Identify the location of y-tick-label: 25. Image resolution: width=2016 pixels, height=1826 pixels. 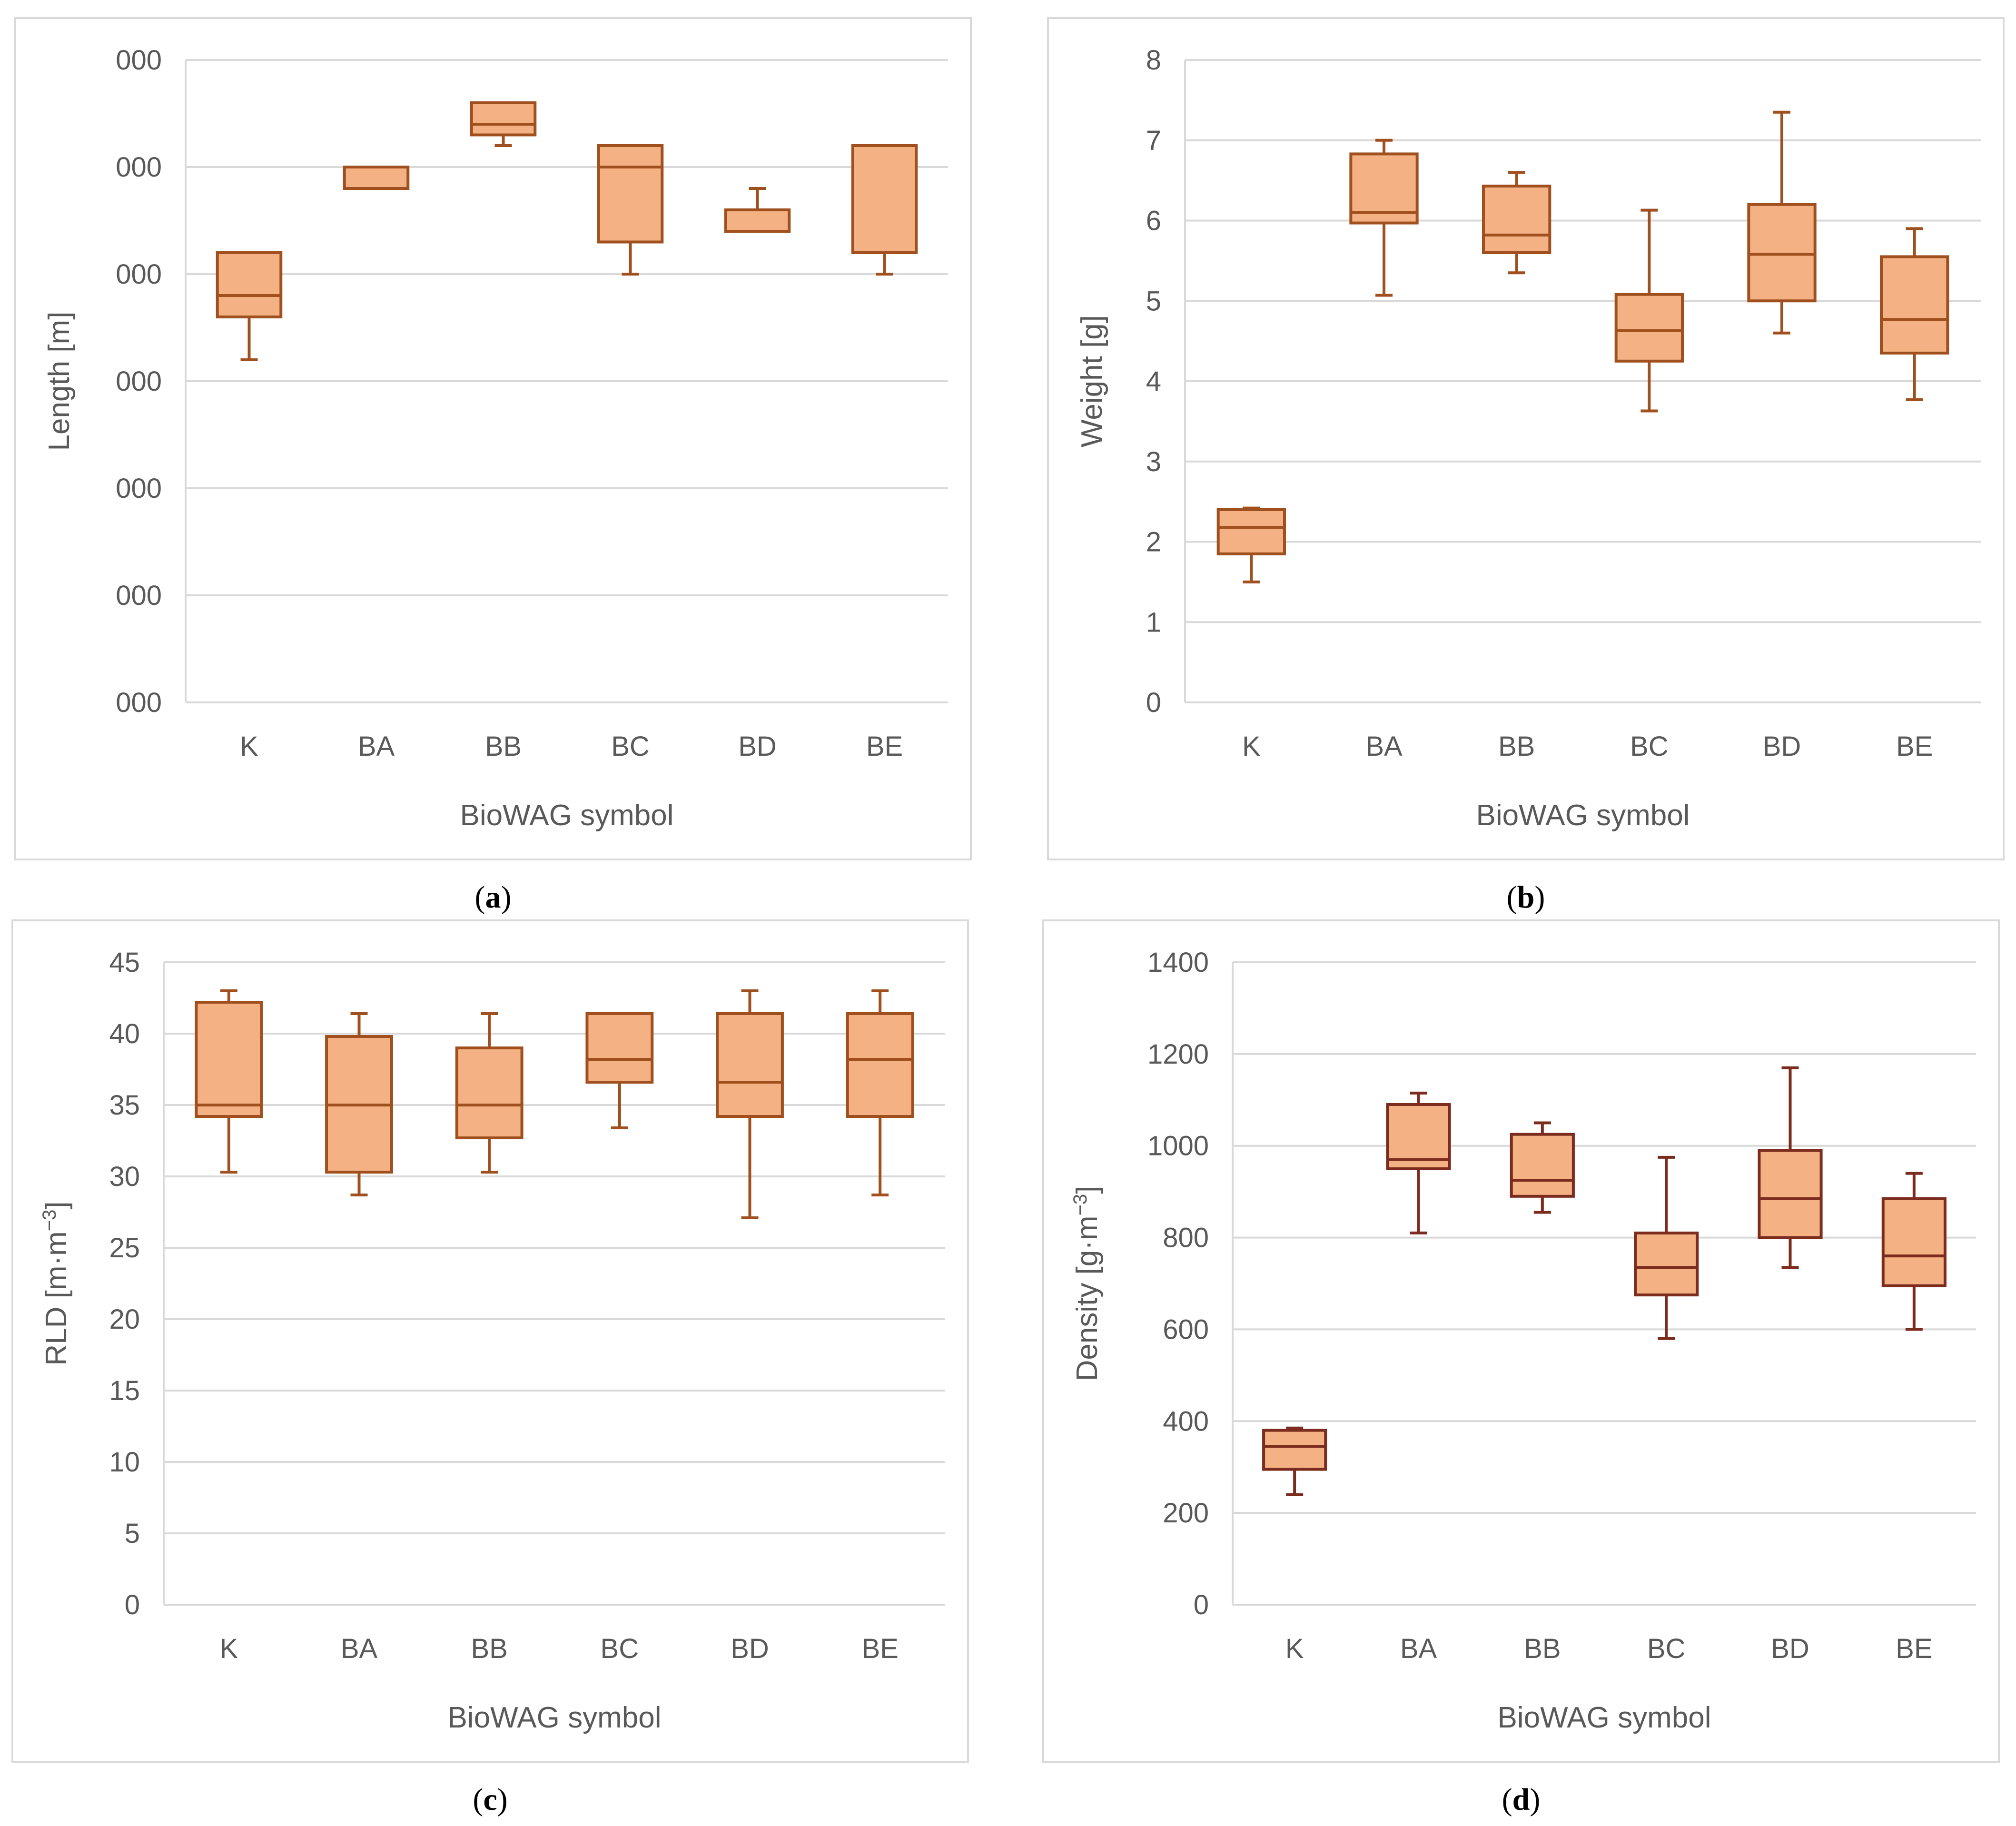
(124, 1248).